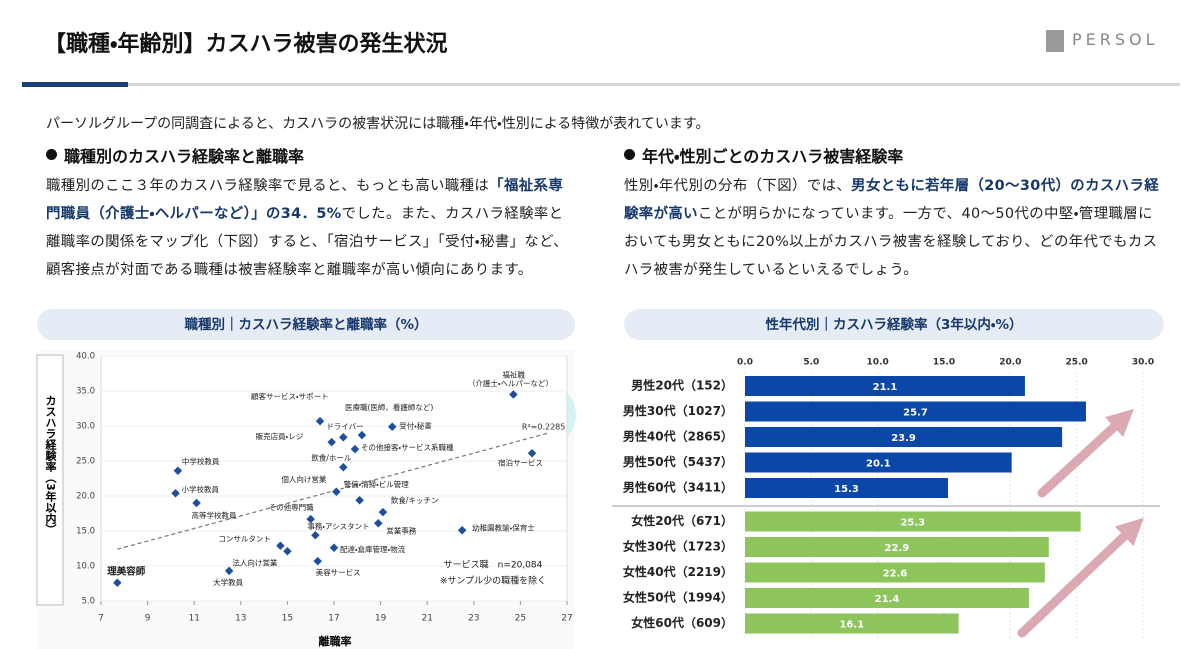 This screenshot has height=649, width=1183. Describe the element at coordinates (303, 479) in the screenshot. I see `point-label: 個人向け営業` at that location.